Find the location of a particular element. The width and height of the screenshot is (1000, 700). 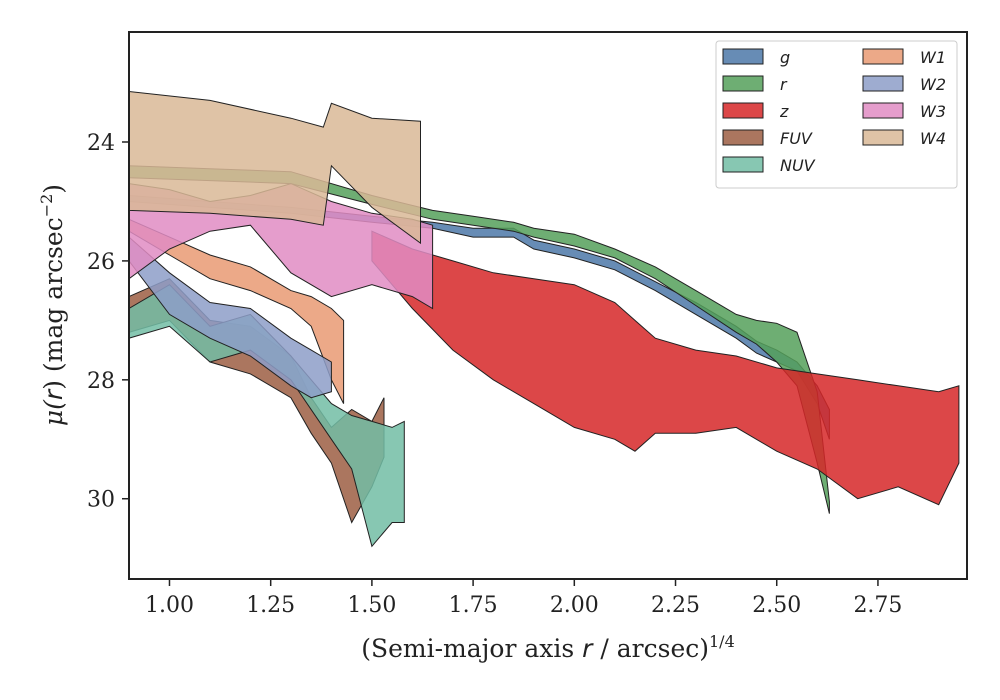

x-tick-label: 1.75 is located at coordinates (473, 605).